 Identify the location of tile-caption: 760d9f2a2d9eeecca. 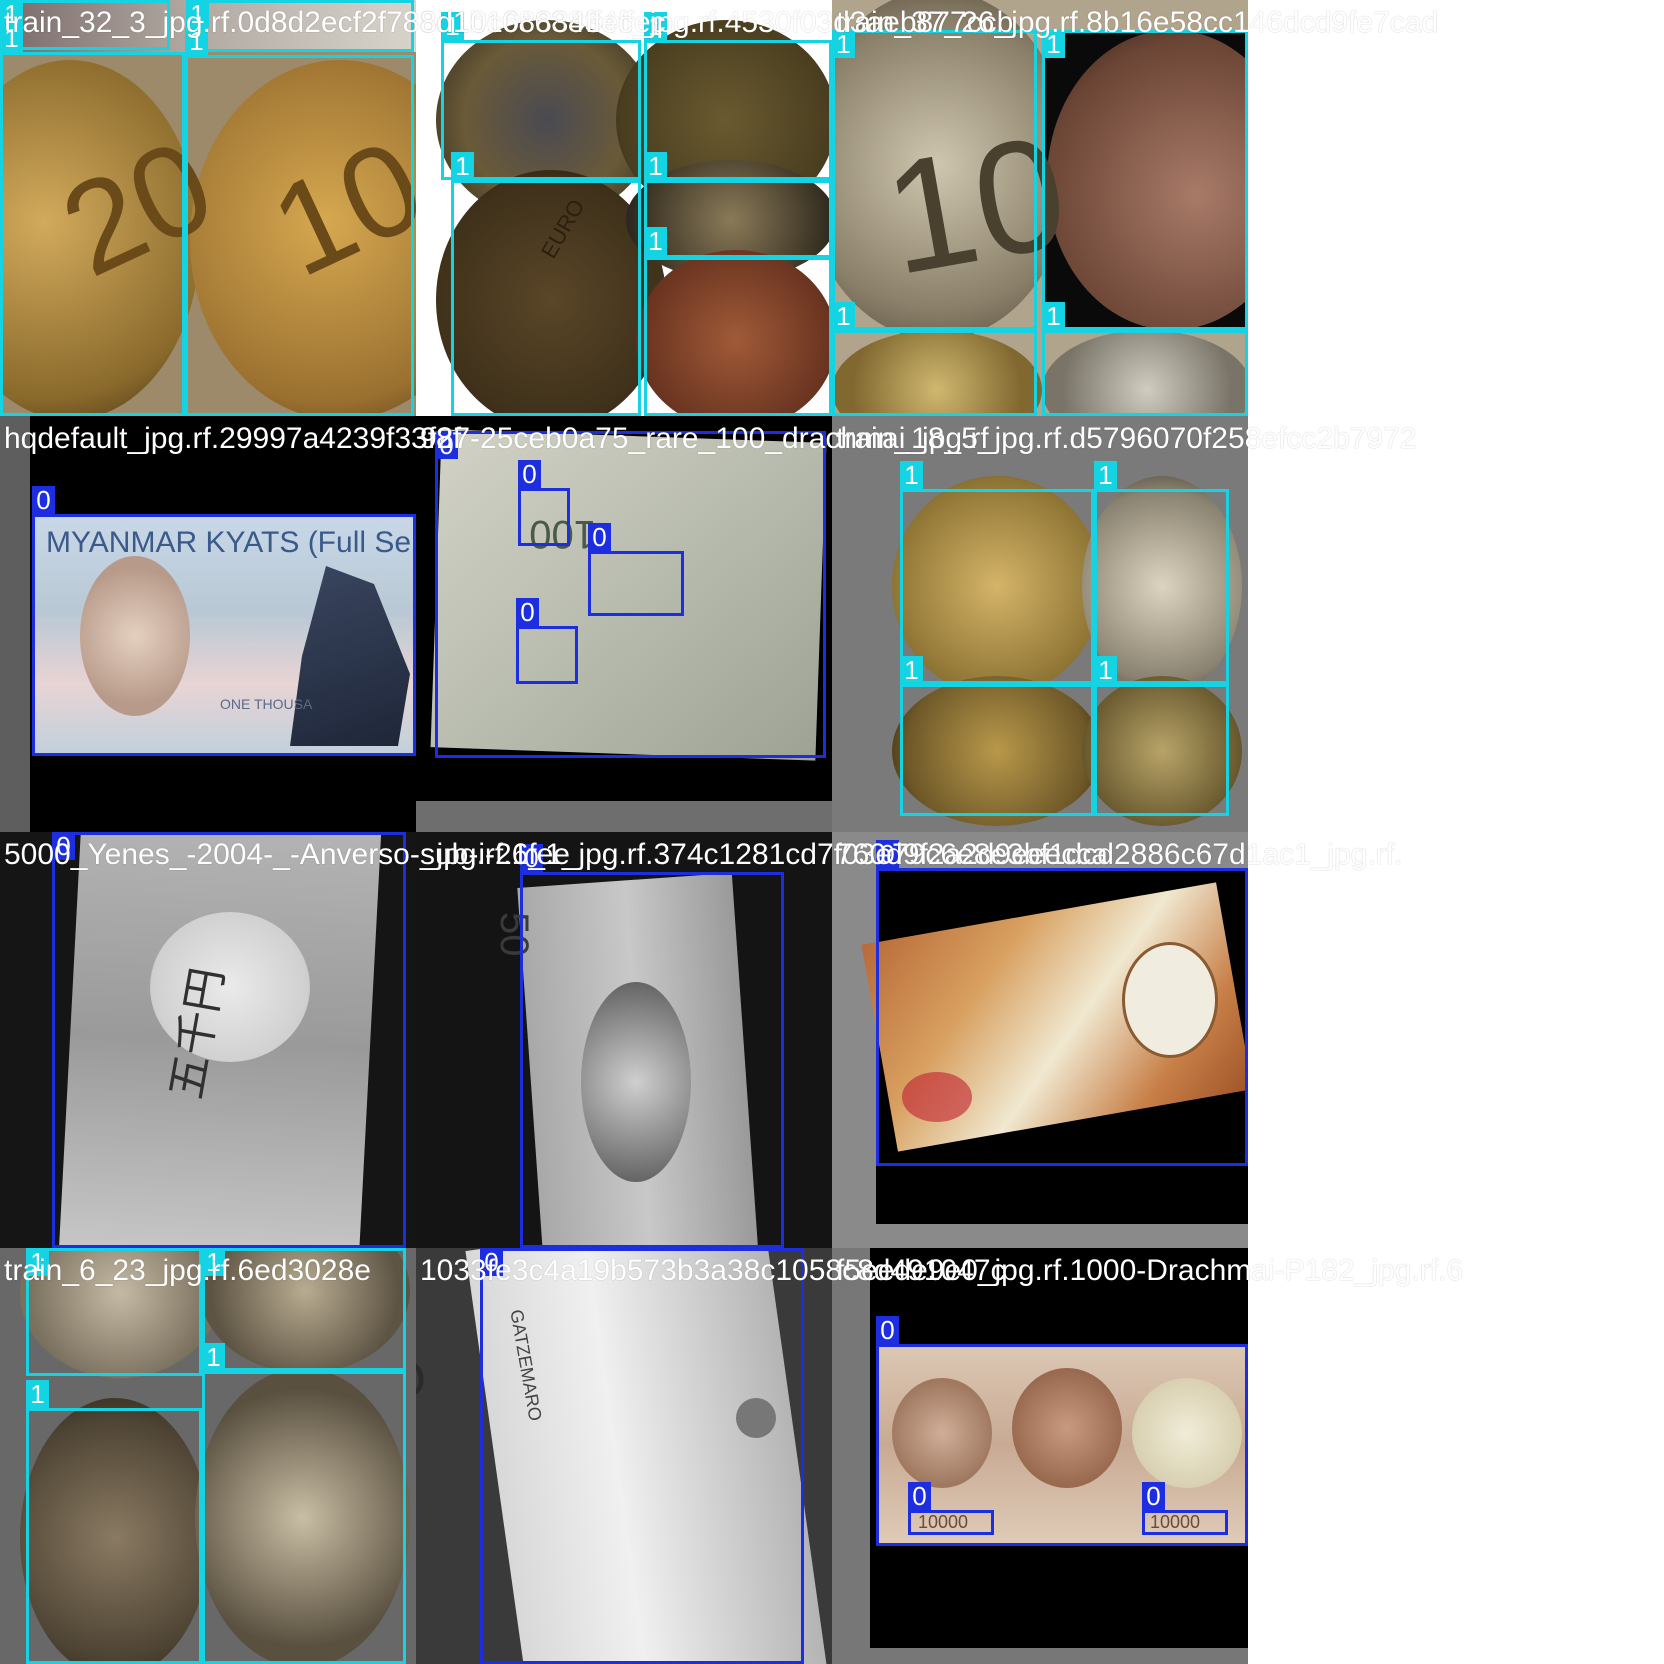
(972, 854).